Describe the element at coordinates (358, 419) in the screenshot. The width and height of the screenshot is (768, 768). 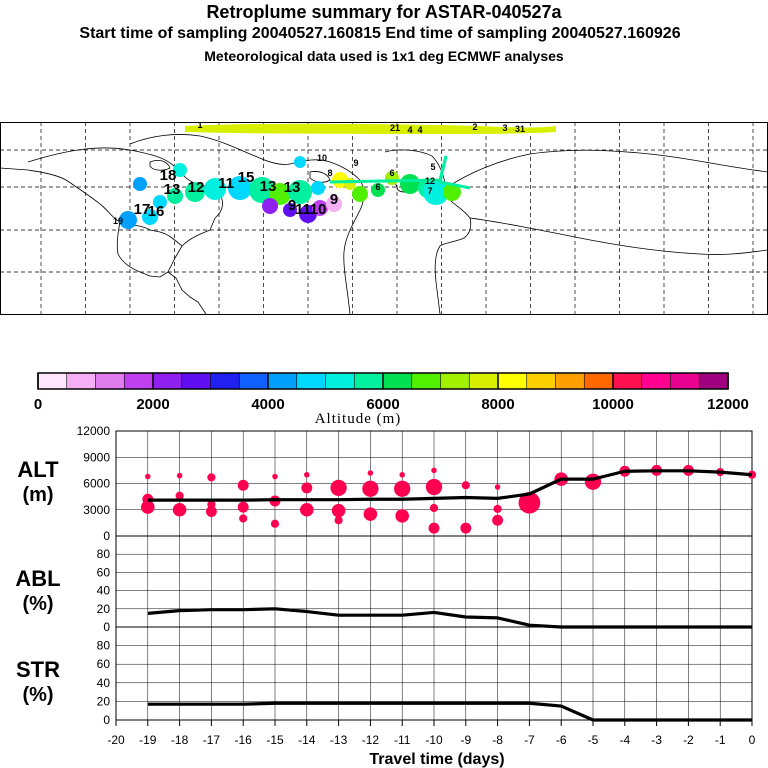
I see `colorbar-label: Altitude (m)` at that location.